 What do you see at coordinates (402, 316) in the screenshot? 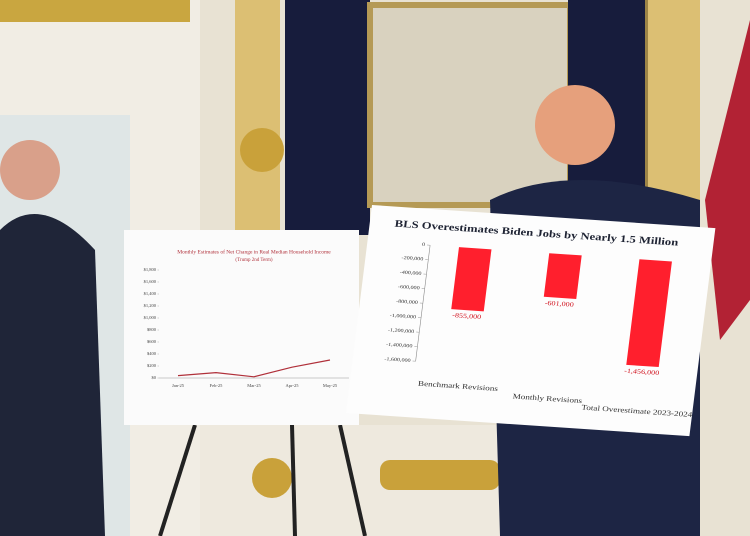
I see `y-tick-label: -1,000,000` at bounding box center [402, 316].